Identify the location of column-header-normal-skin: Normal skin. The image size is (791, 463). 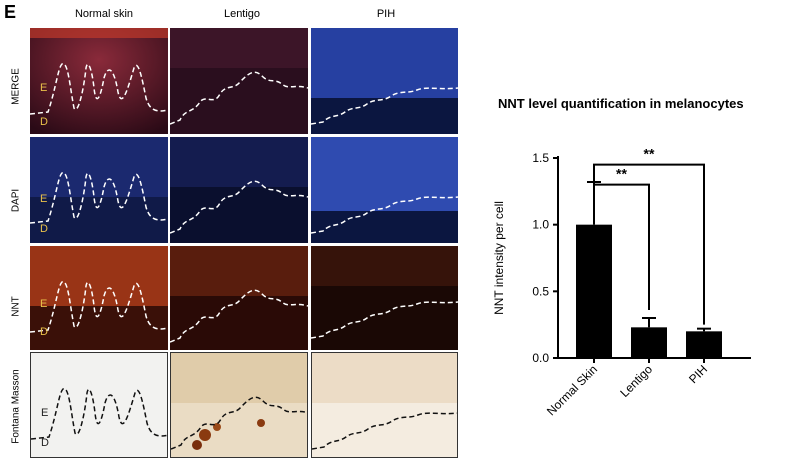
(104, 14).